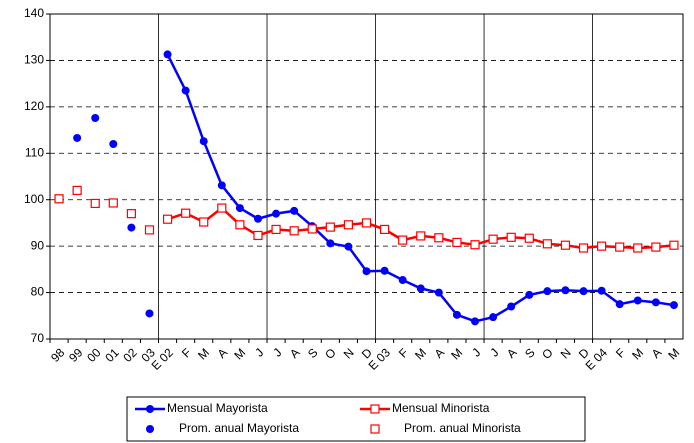 The image size is (694, 443). What do you see at coordinates (34, 152) in the screenshot?
I see `y-tick-label: 110` at bounding box center [34, 152].